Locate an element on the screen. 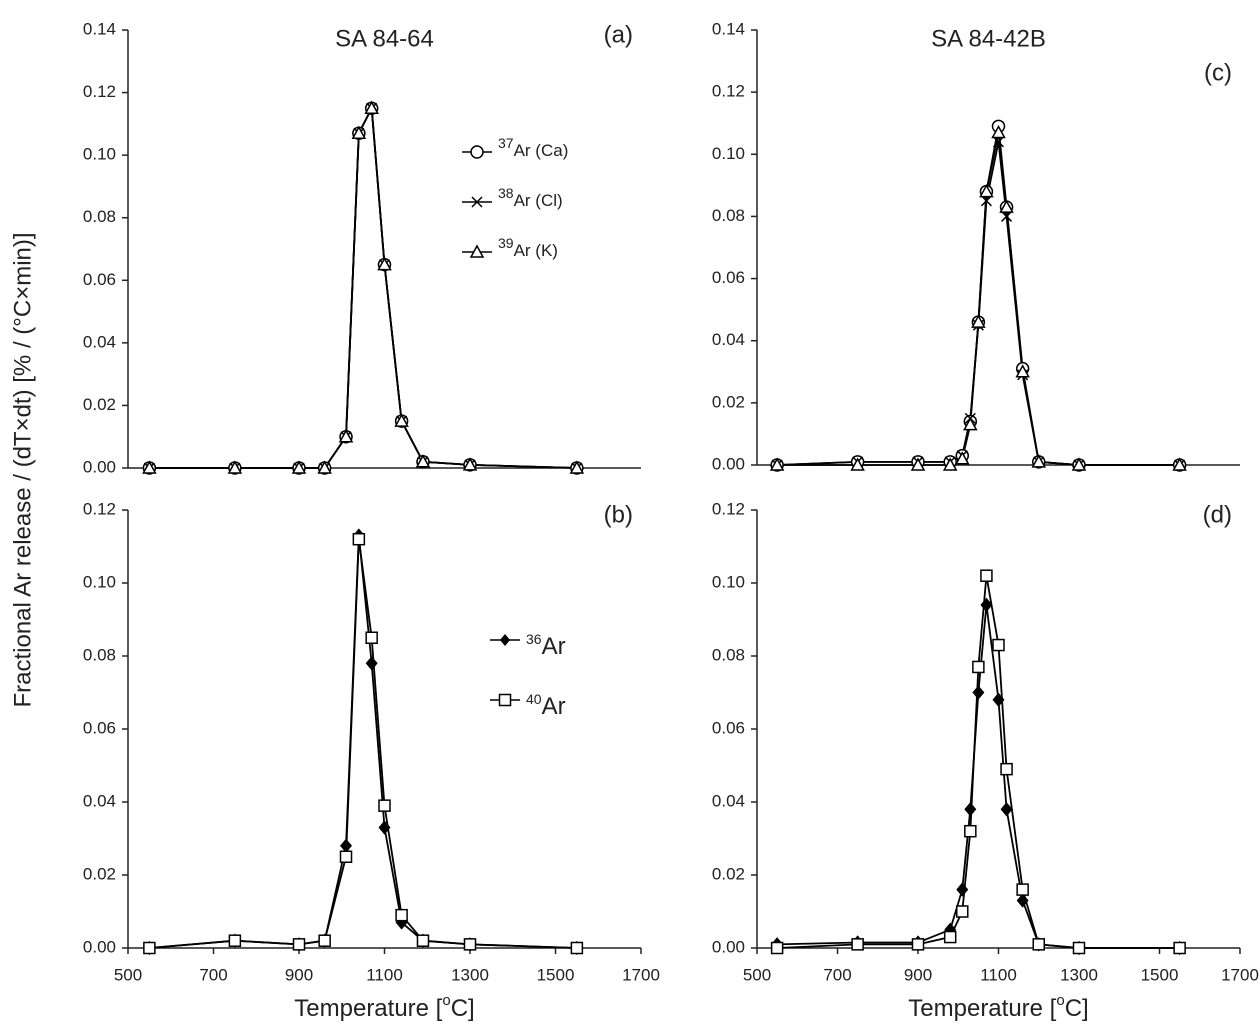 Image resolution: width=1260 pixels, height=1026 pixels. legend-label: 38Ar (Cl) is located at coordinates (530, 198).